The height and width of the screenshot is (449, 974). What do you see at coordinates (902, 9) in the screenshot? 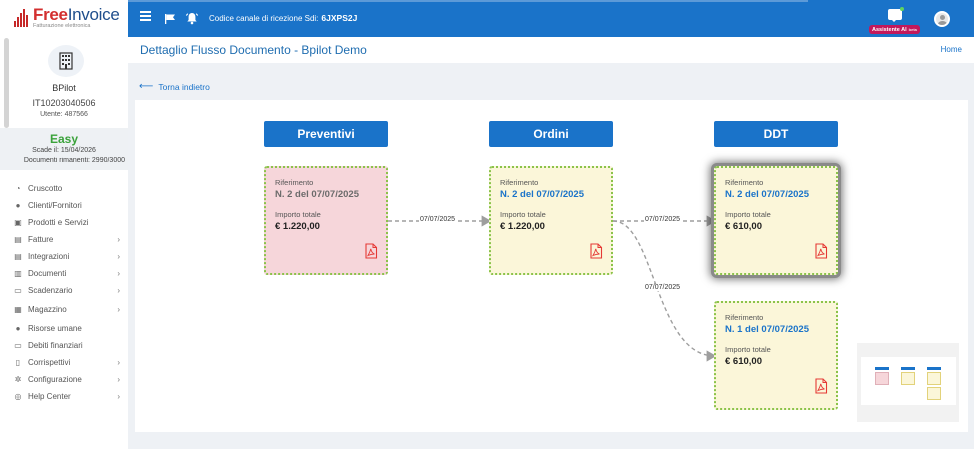
I see `online-dot-icon` at bounding box center [902, 9].